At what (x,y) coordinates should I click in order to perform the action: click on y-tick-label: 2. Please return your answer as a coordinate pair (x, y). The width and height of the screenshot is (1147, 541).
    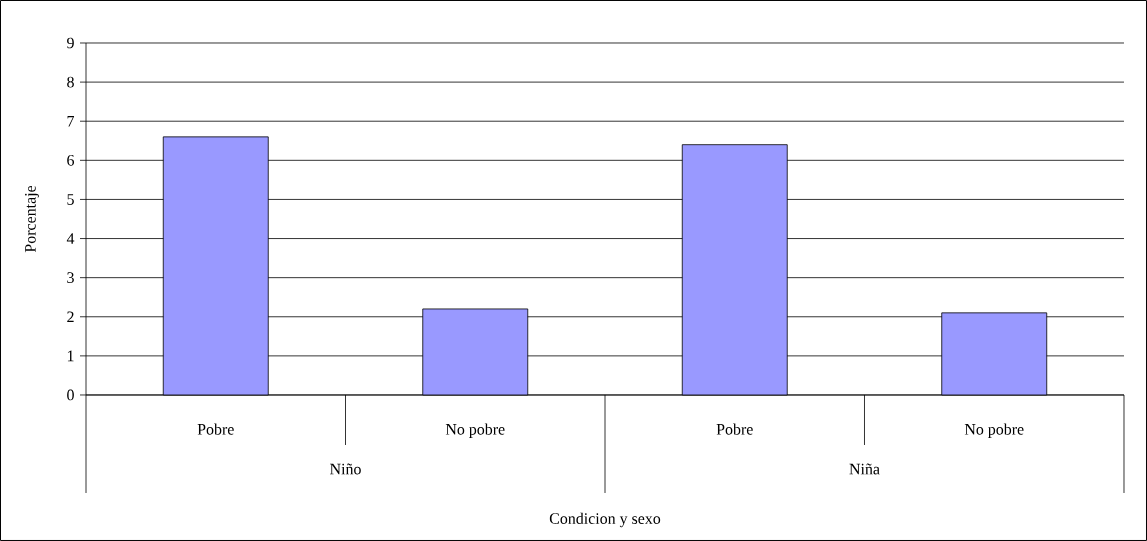
    Looking at the image, I should click on (70, 317).